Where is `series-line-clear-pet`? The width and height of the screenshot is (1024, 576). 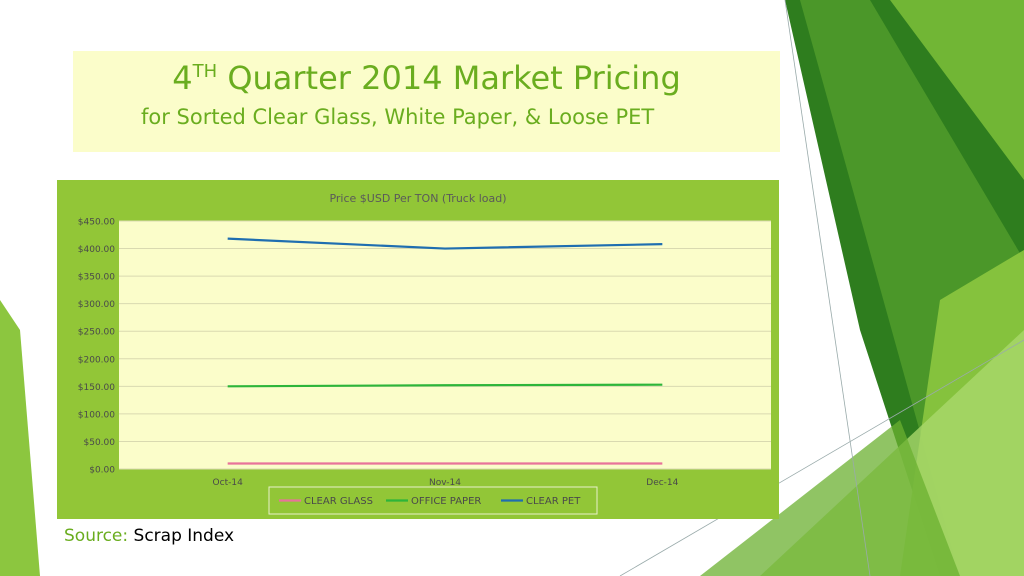 series-line-clear-pet is located at coordinates (445, 243).